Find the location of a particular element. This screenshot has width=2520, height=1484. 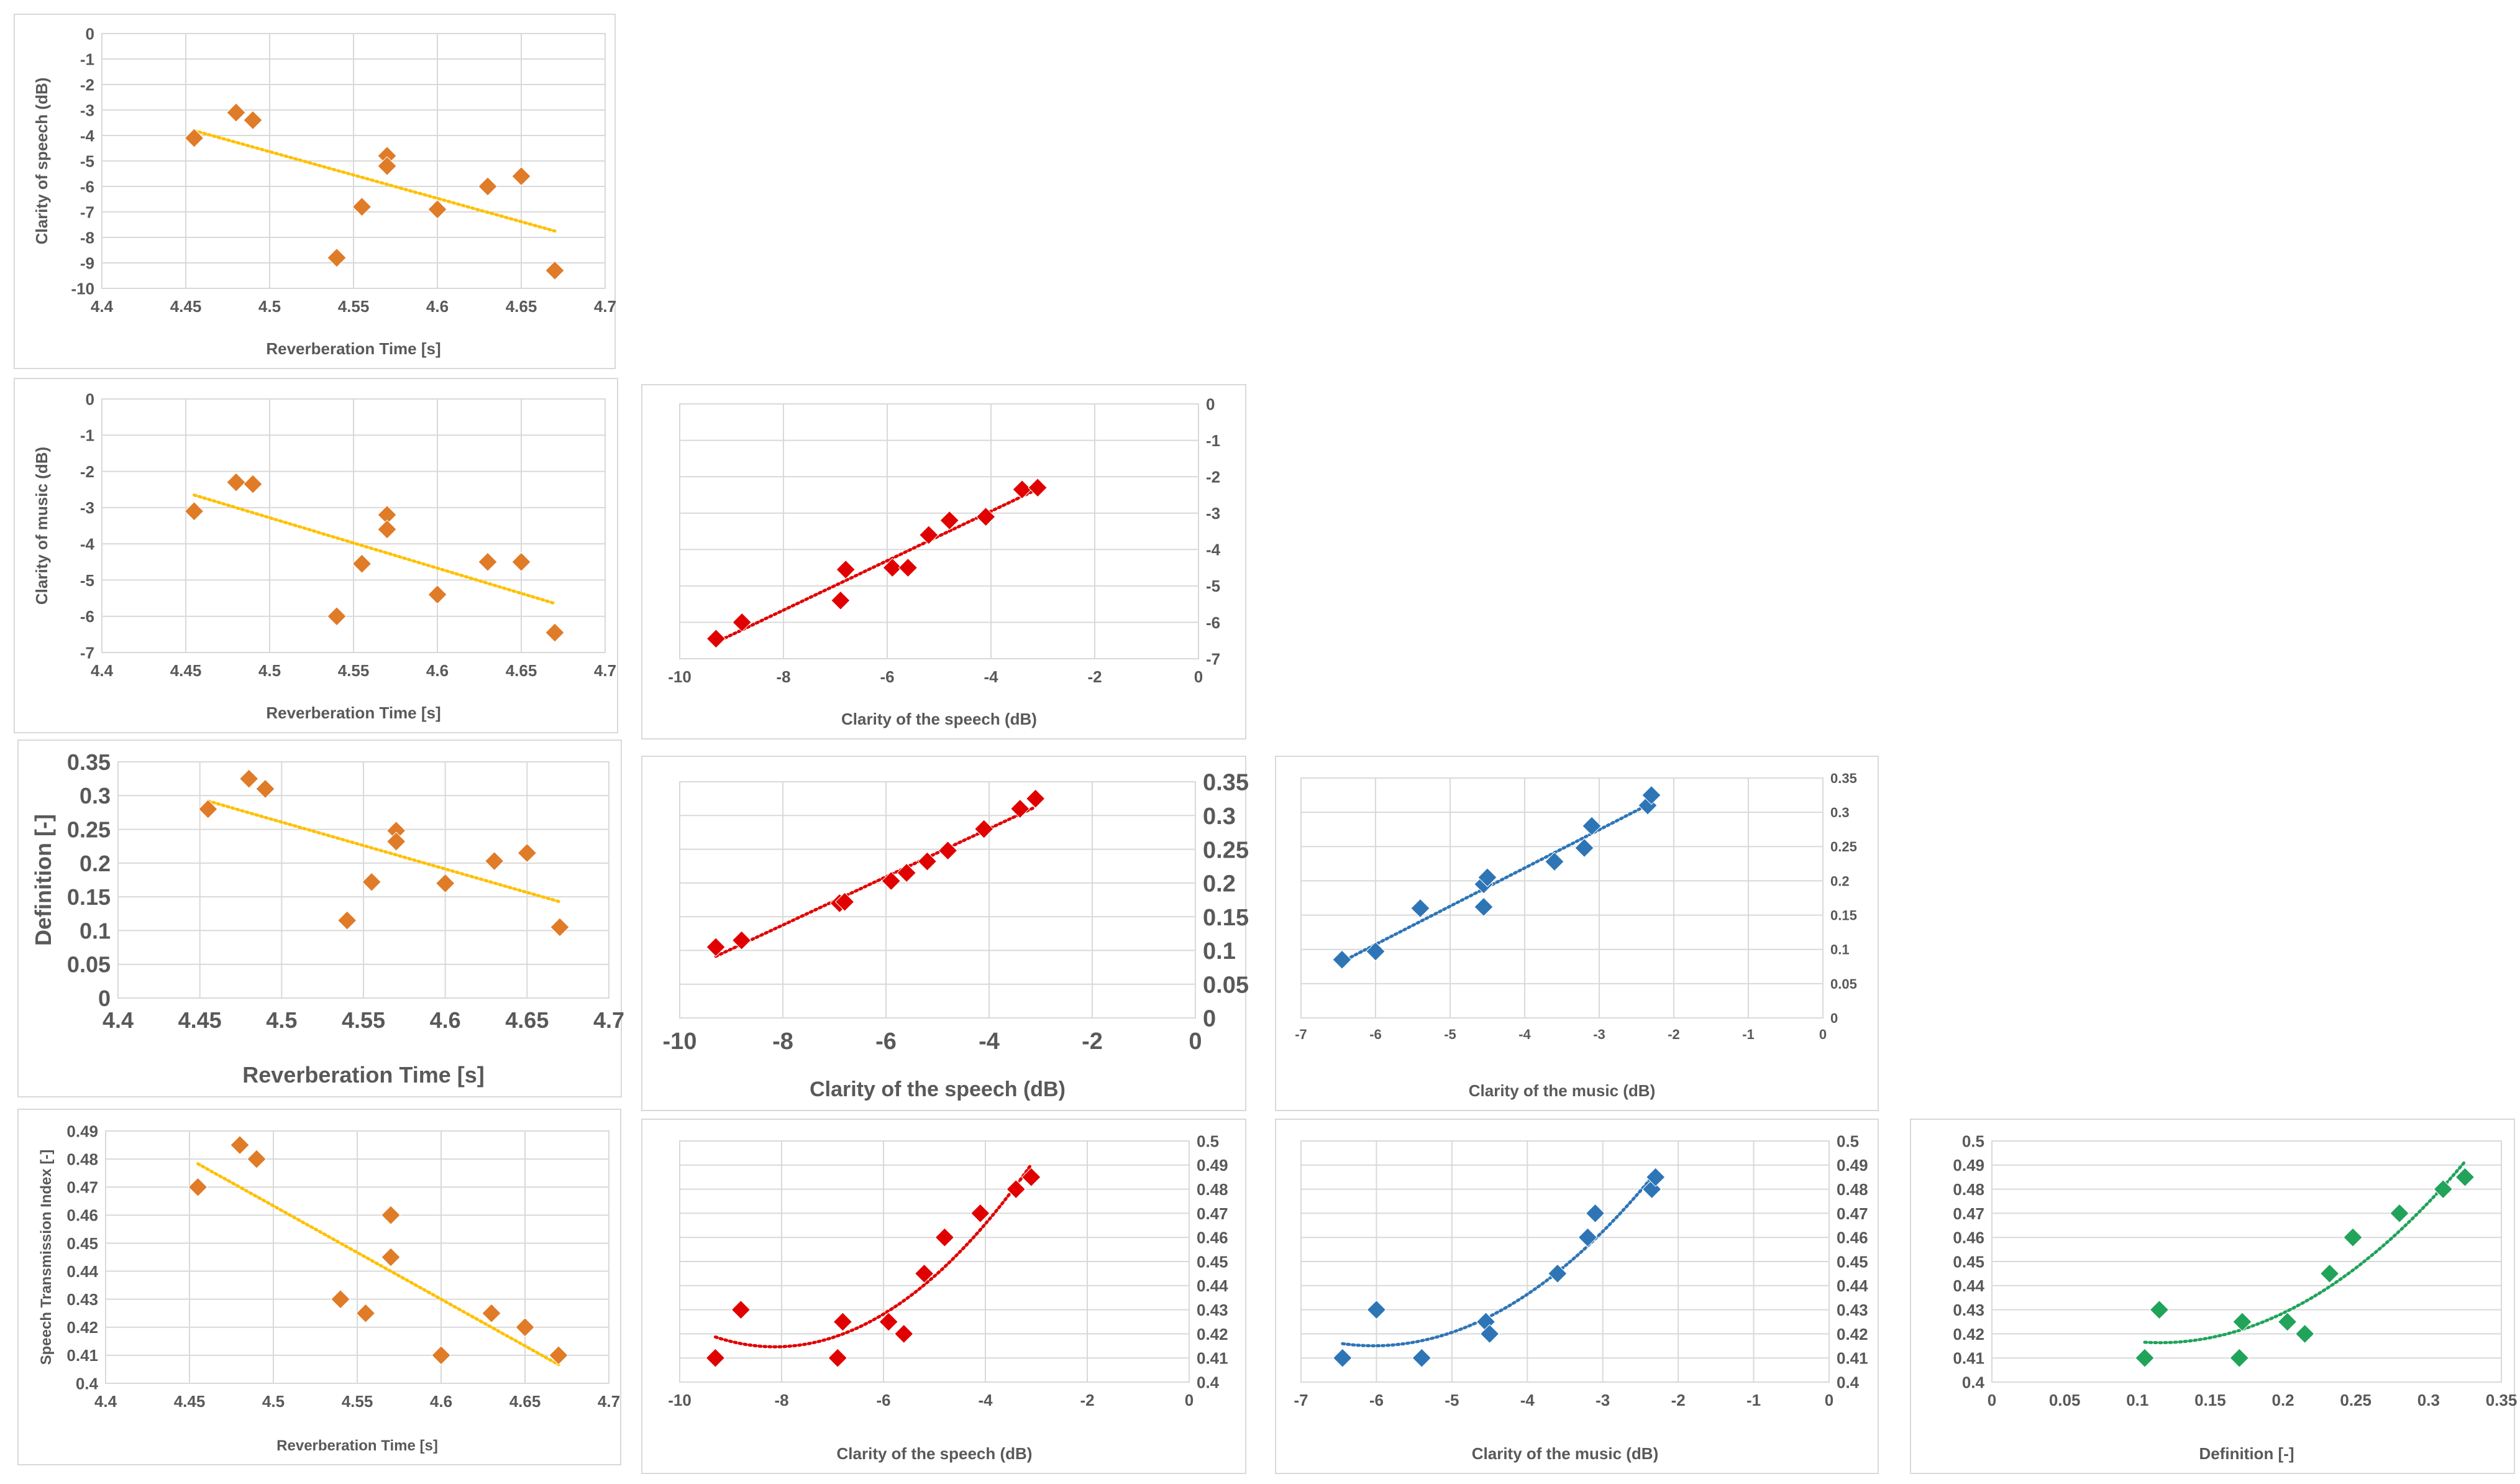

tick-labels: 4.4 4.45 4.5 4.55 4.6 4.65 4.7 -7 -6 -5 -4 -3 -2 -1 0 is located at coordinates (348, 535).